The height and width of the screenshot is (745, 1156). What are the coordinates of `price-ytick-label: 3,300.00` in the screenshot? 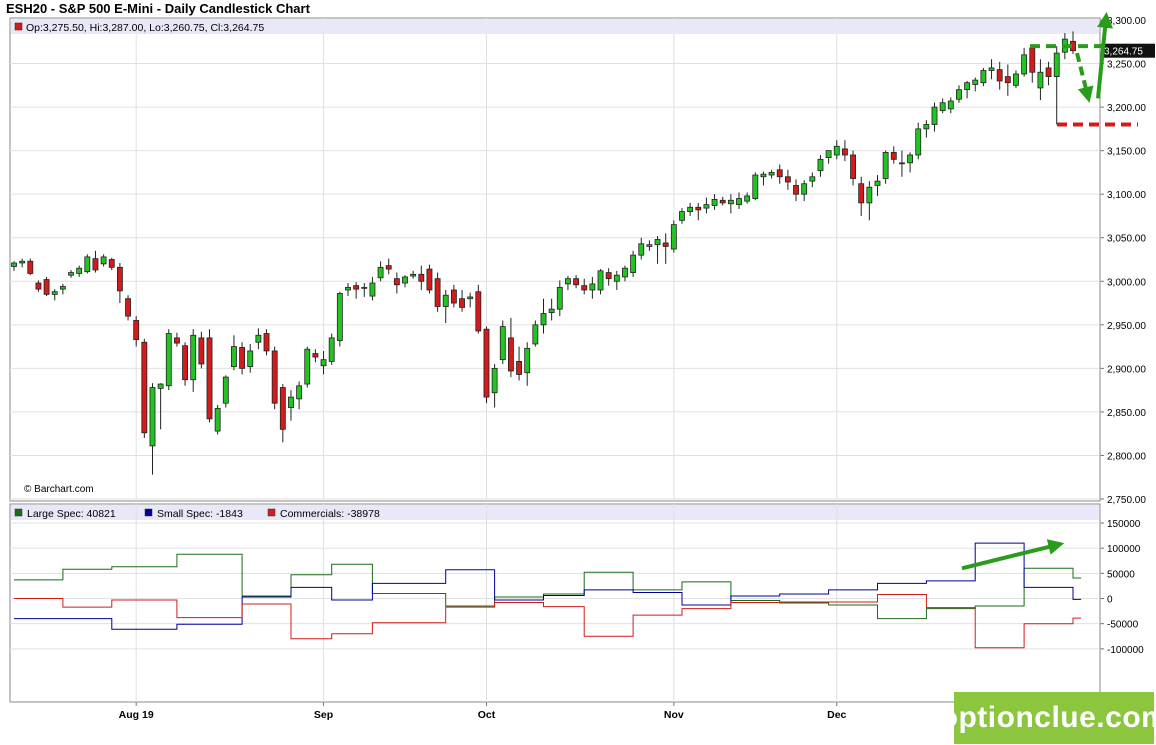 It's located at (1126, 21).